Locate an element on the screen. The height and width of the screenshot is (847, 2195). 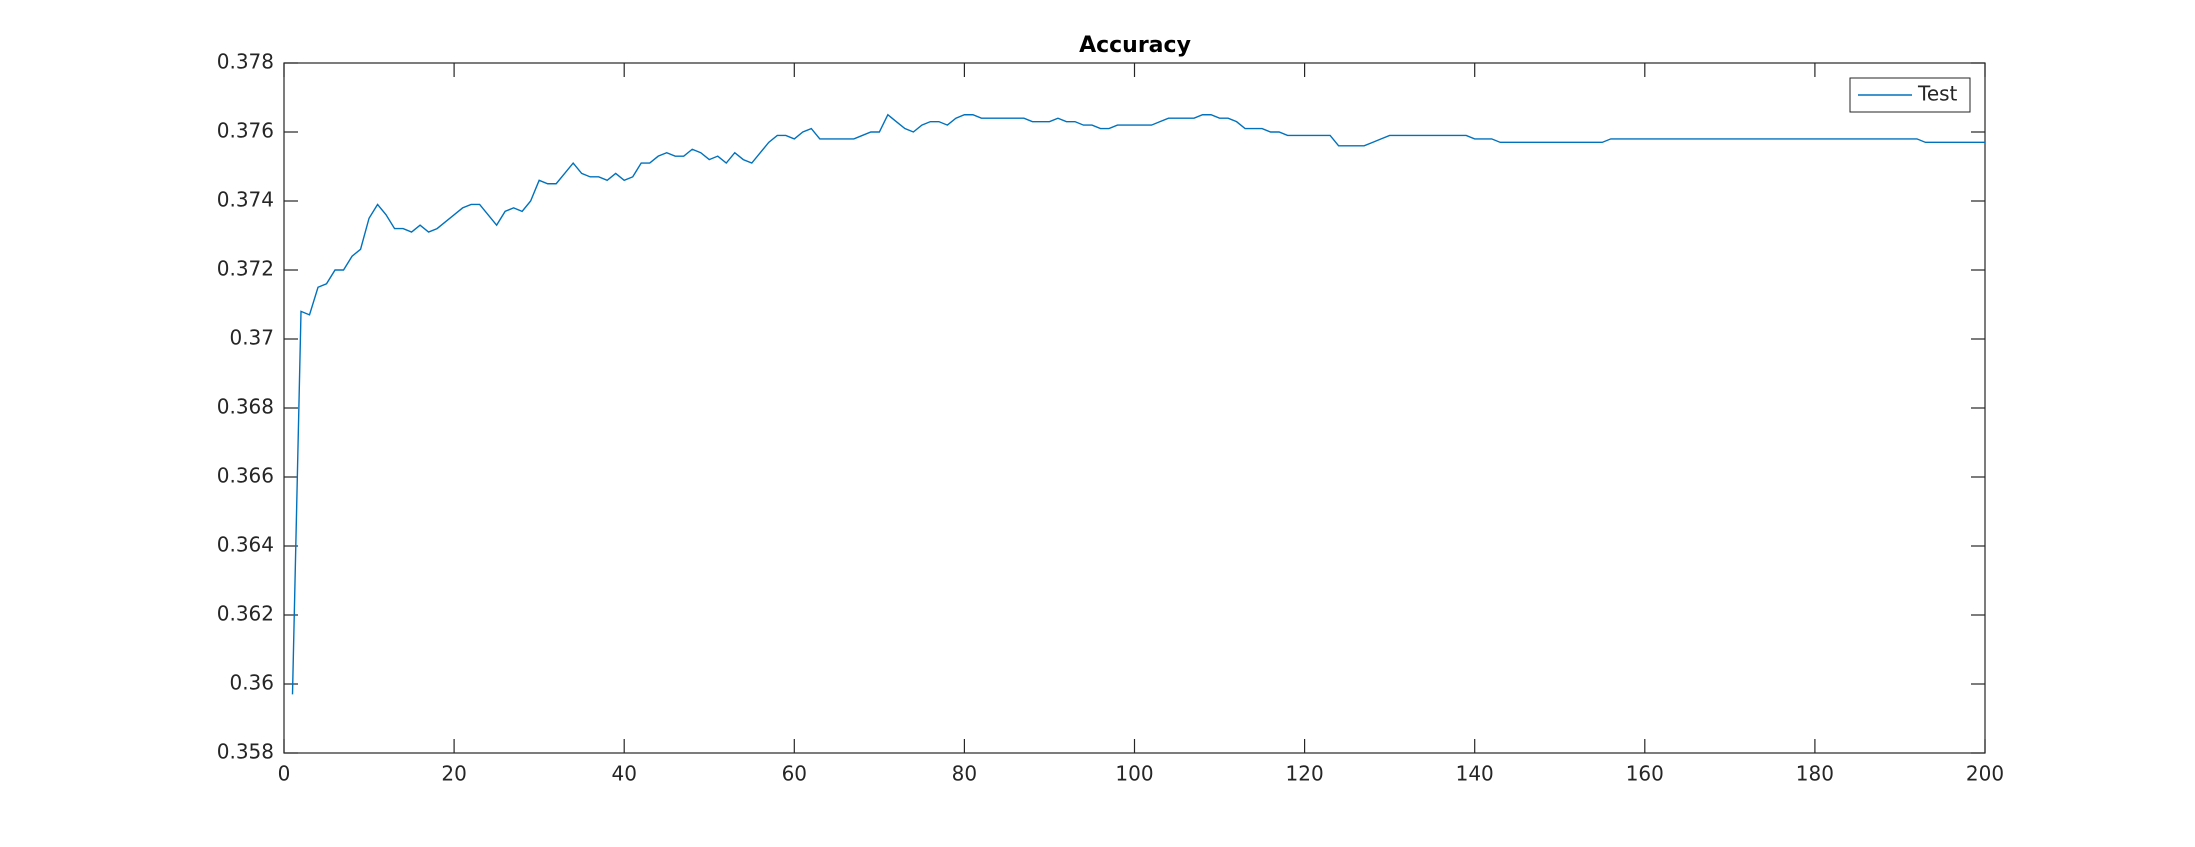
x-tick-label: 40 is located at coordinates (623, 774).